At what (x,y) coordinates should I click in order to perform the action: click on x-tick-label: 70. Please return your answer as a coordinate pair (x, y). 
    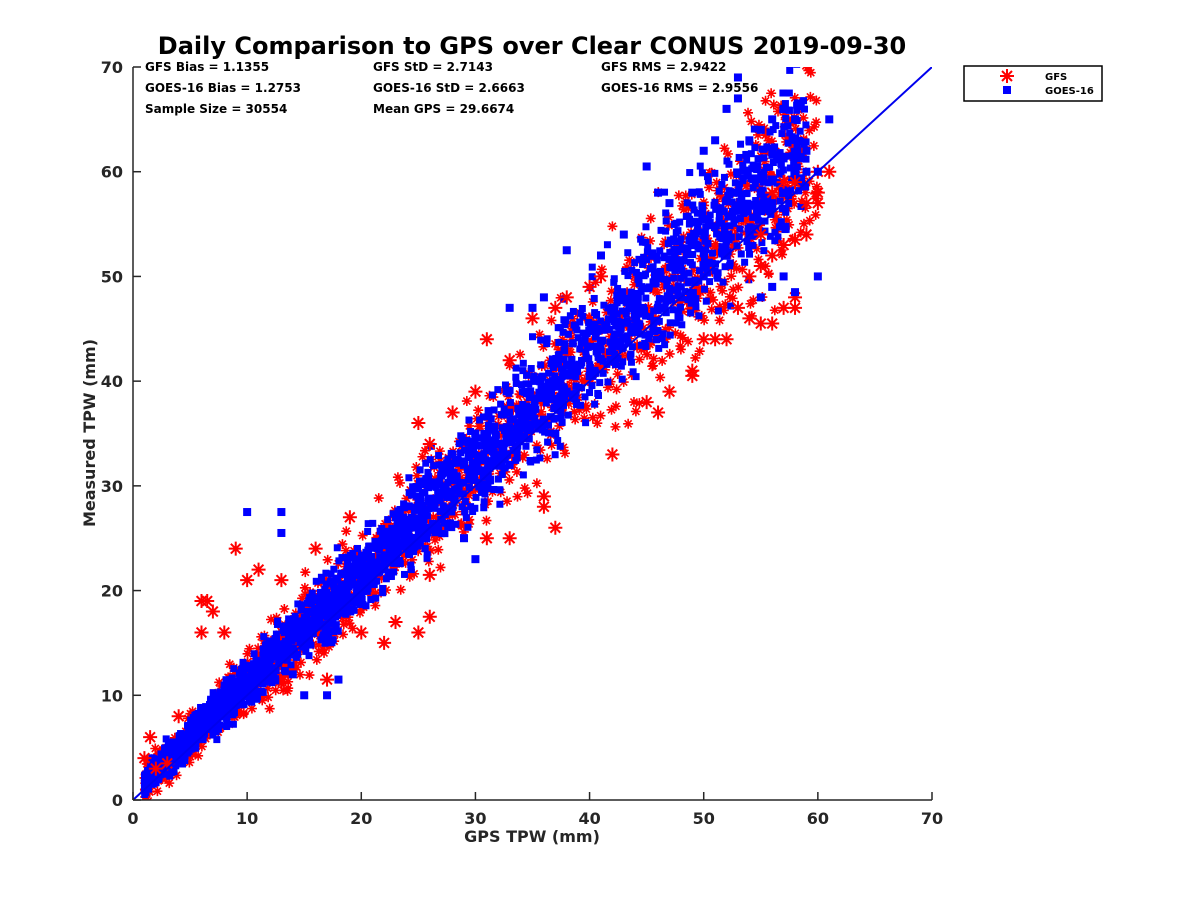
    Looking at the image, I should click on (932, 818).